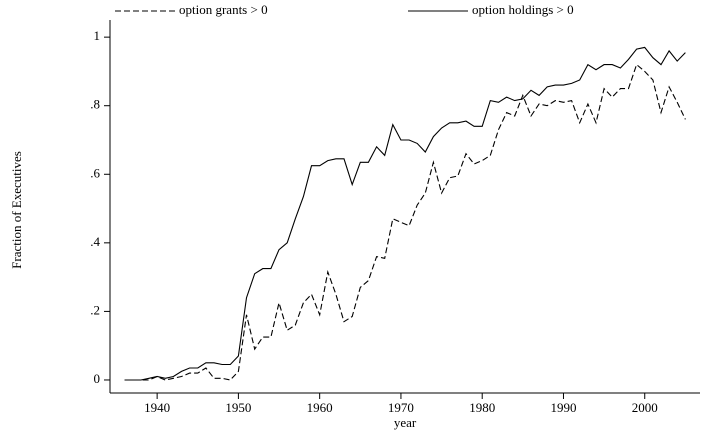 Image resolution: width=711 pixels, height=433 pixels. Describe the element at coordinates (320, 407) in the screenshot. I see `x-tick-label: 1960` at that location.